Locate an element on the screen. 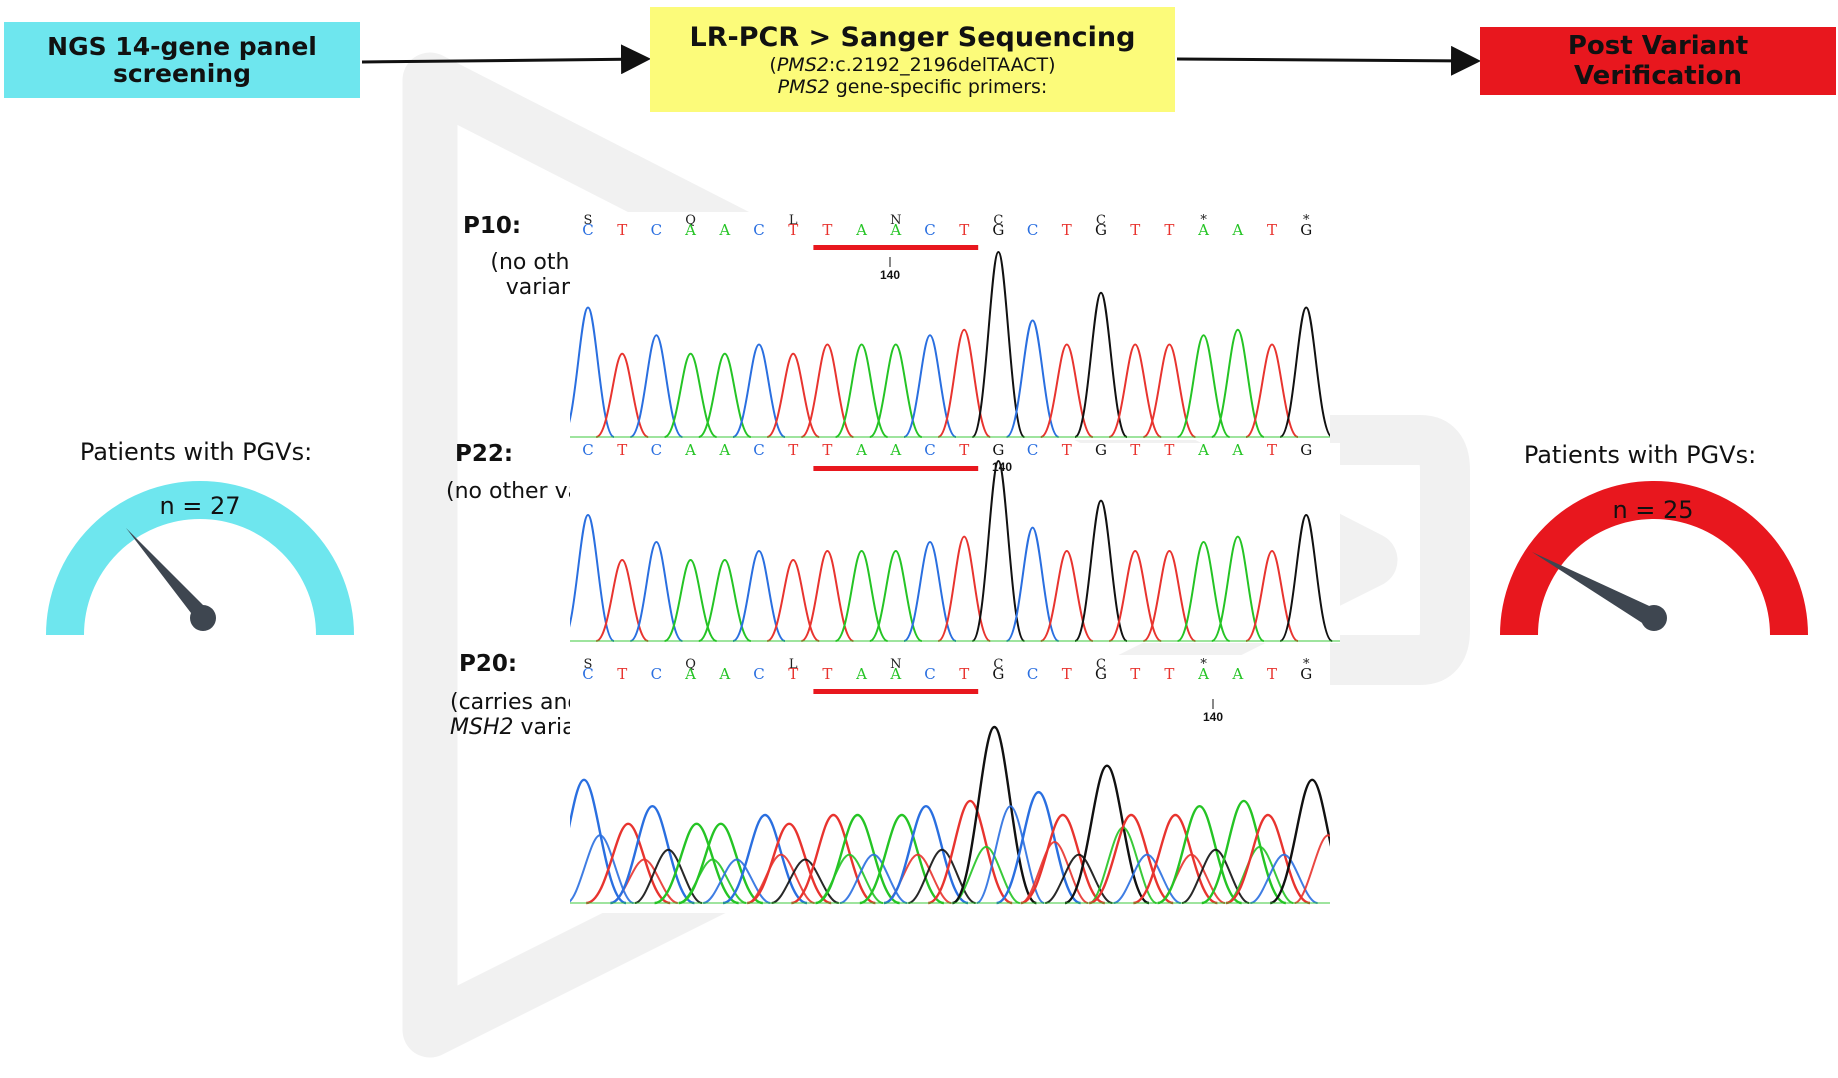  sample-p10-id: P10: is located at coordinates (492, 226).